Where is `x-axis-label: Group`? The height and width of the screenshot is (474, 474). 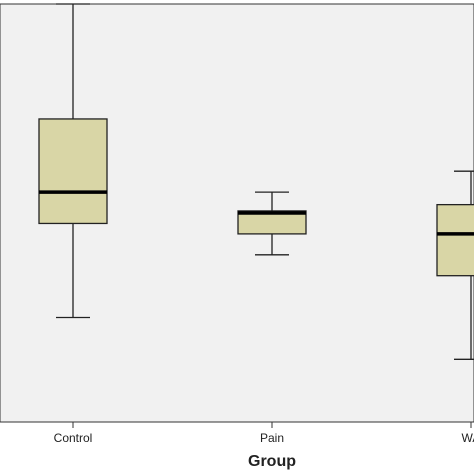
x-axis-label: Group is located at coordinates (272, 461).